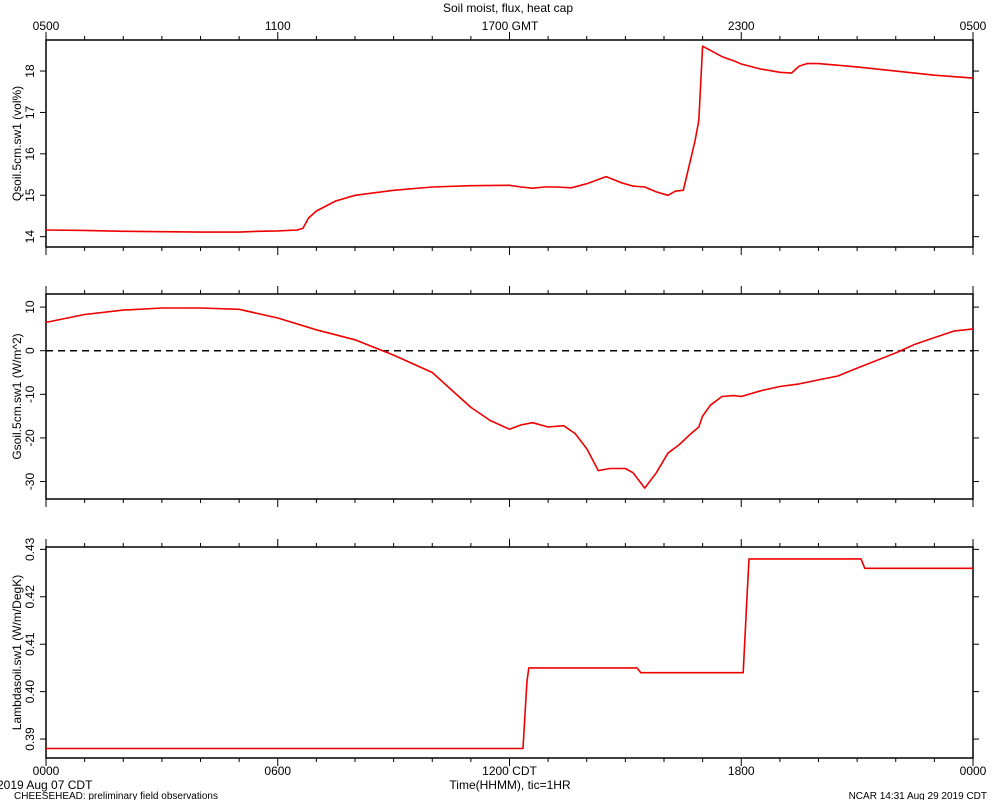 This screenshot has height=800, width=1000. I want to click on bottom-axis-labels: 0000 0600 1200 CDT 1800 0000, so click(510, 771).